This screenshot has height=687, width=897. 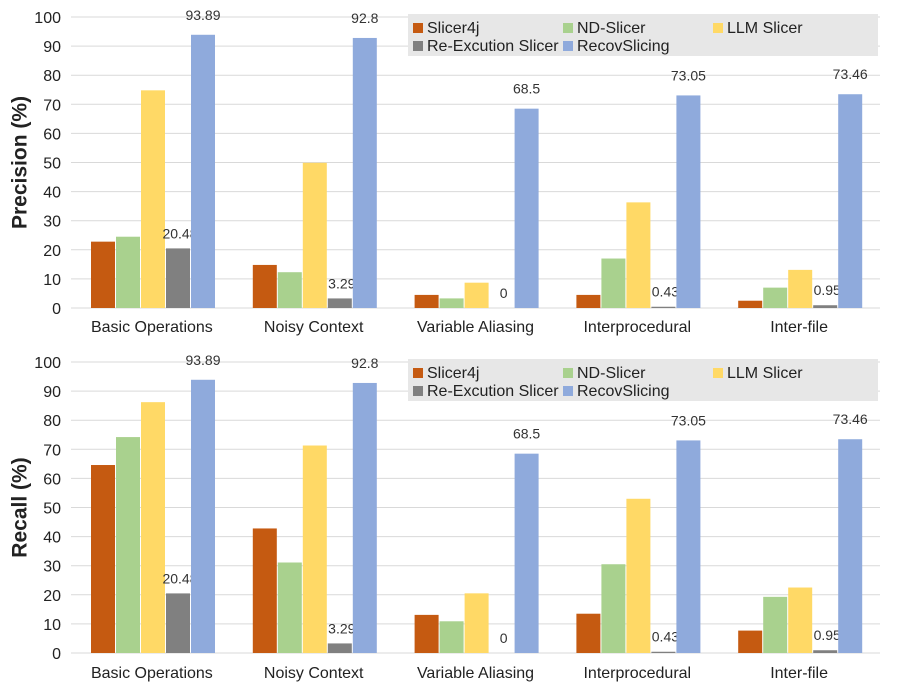 What do you see at coordinates (52, 567) in the screenshot?
I see `y-tick-label: 30` at bounding box center [52, 567].